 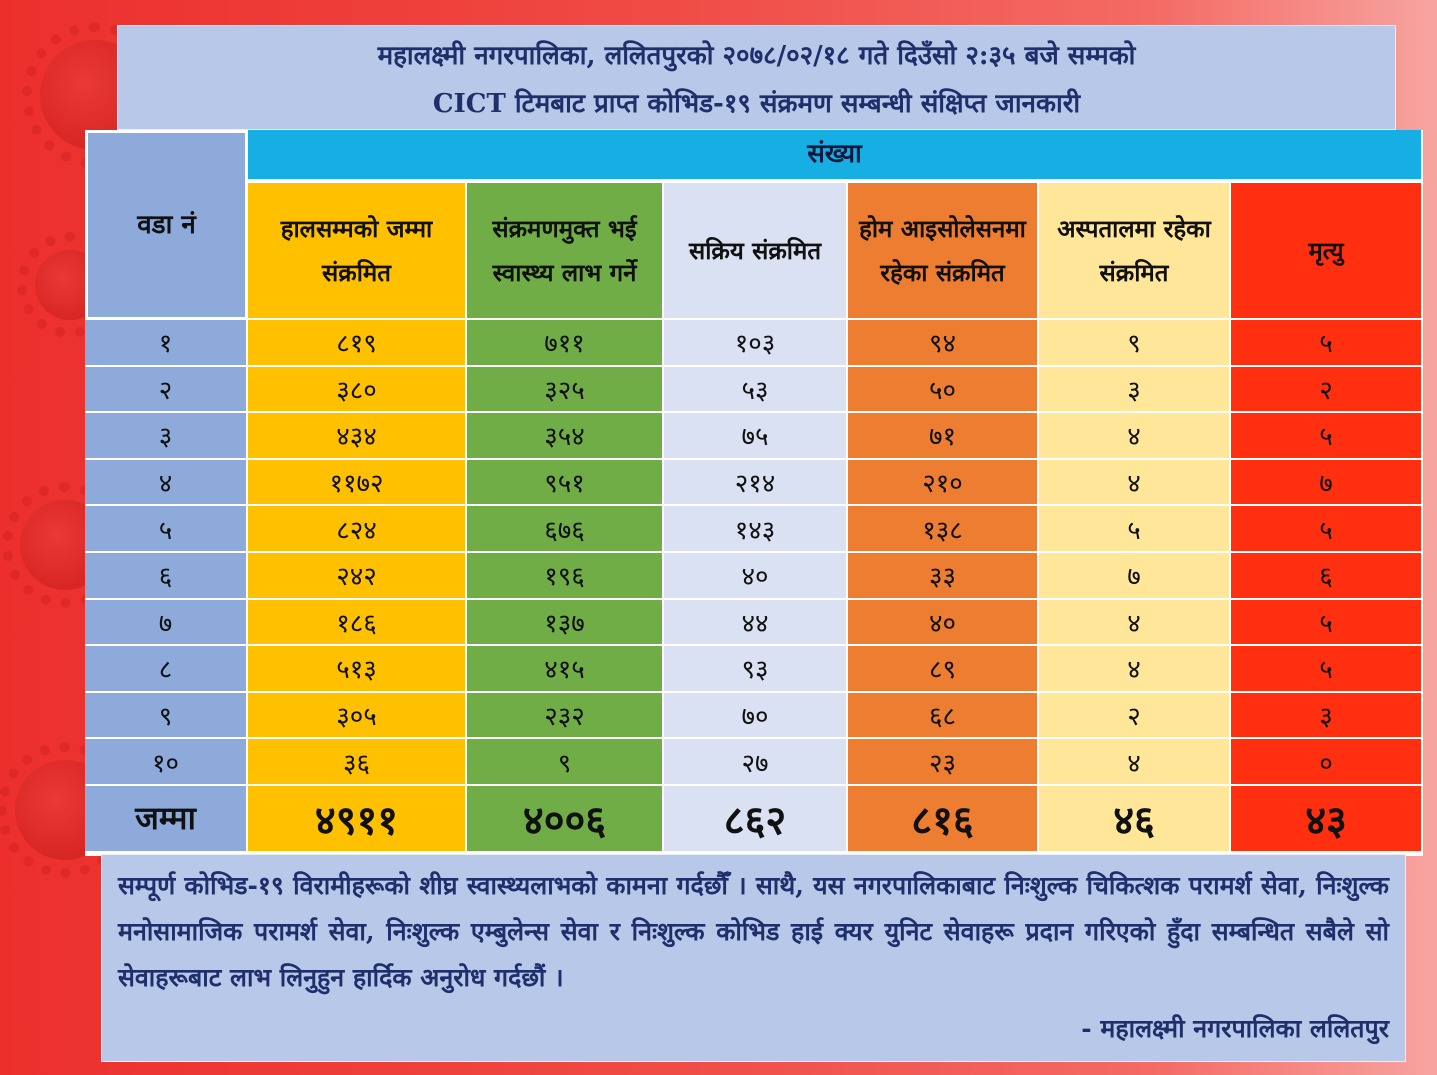 What do you see at coordinates (357, 390) in the screenshot?
I see `total-infected-cell: ३८०` at bounding box center [357, 390].